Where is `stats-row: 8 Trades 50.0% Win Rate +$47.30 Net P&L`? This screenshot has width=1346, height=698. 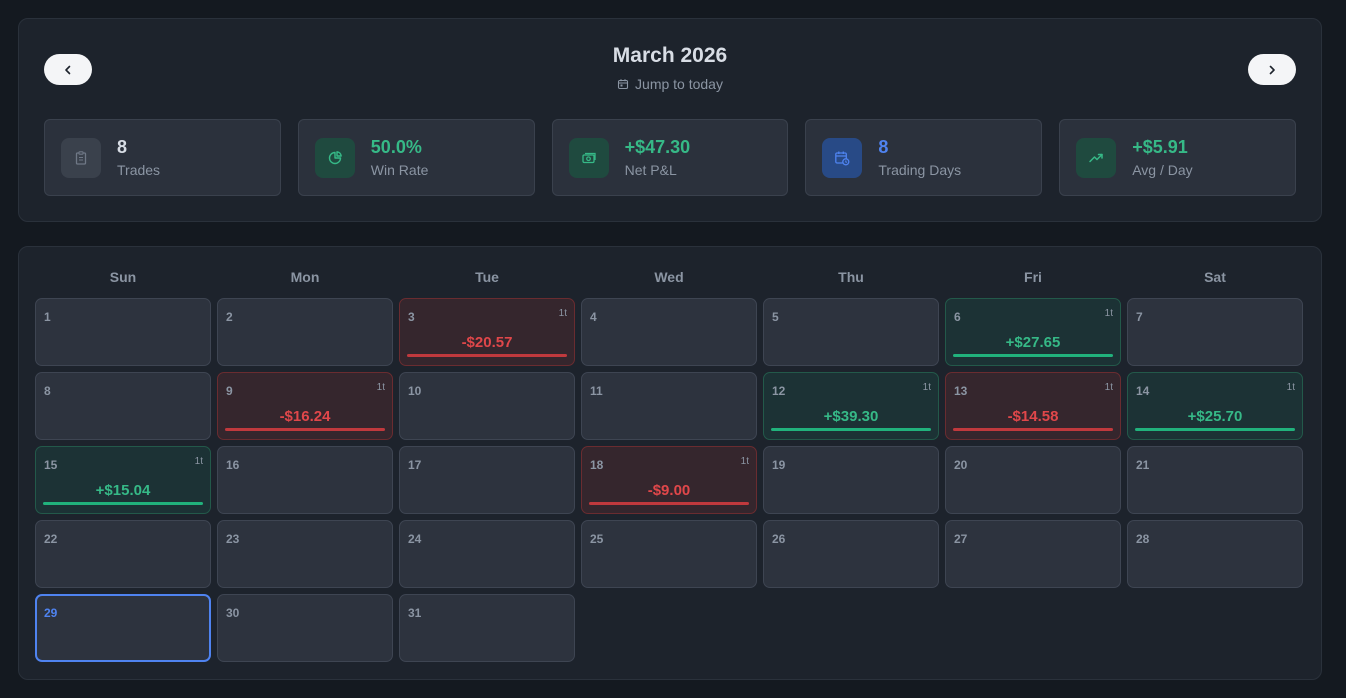
stats-row: 8 Trades 50.0% Win Rate +$47.30 Net P&L is located at coordinates (670, 157).